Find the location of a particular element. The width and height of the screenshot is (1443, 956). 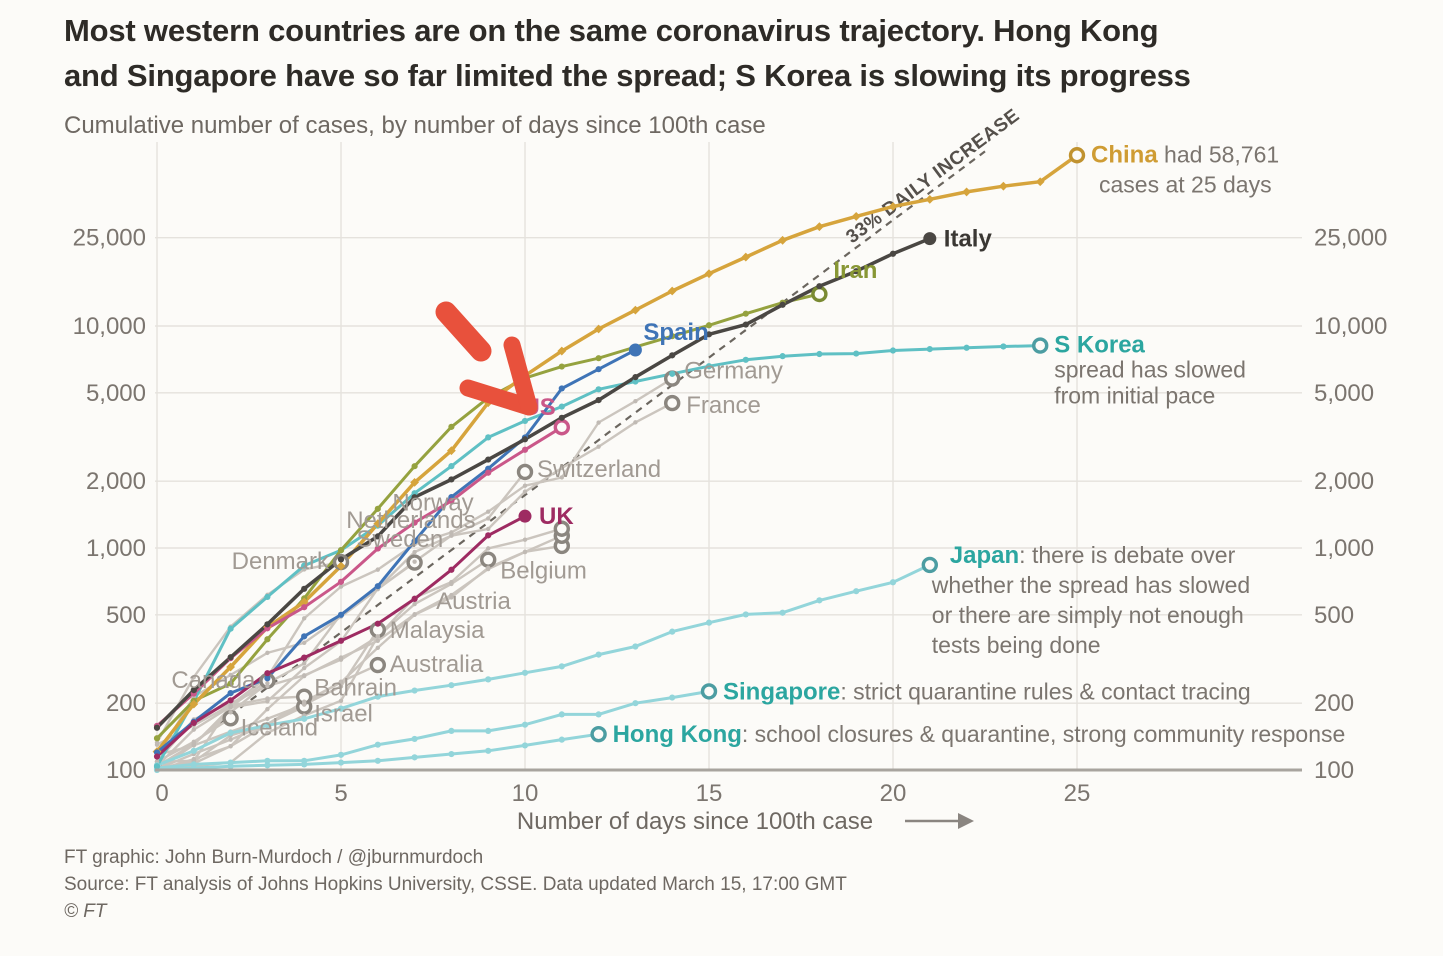

series-label-name: Malaysia is located at coordinates (437, 630).